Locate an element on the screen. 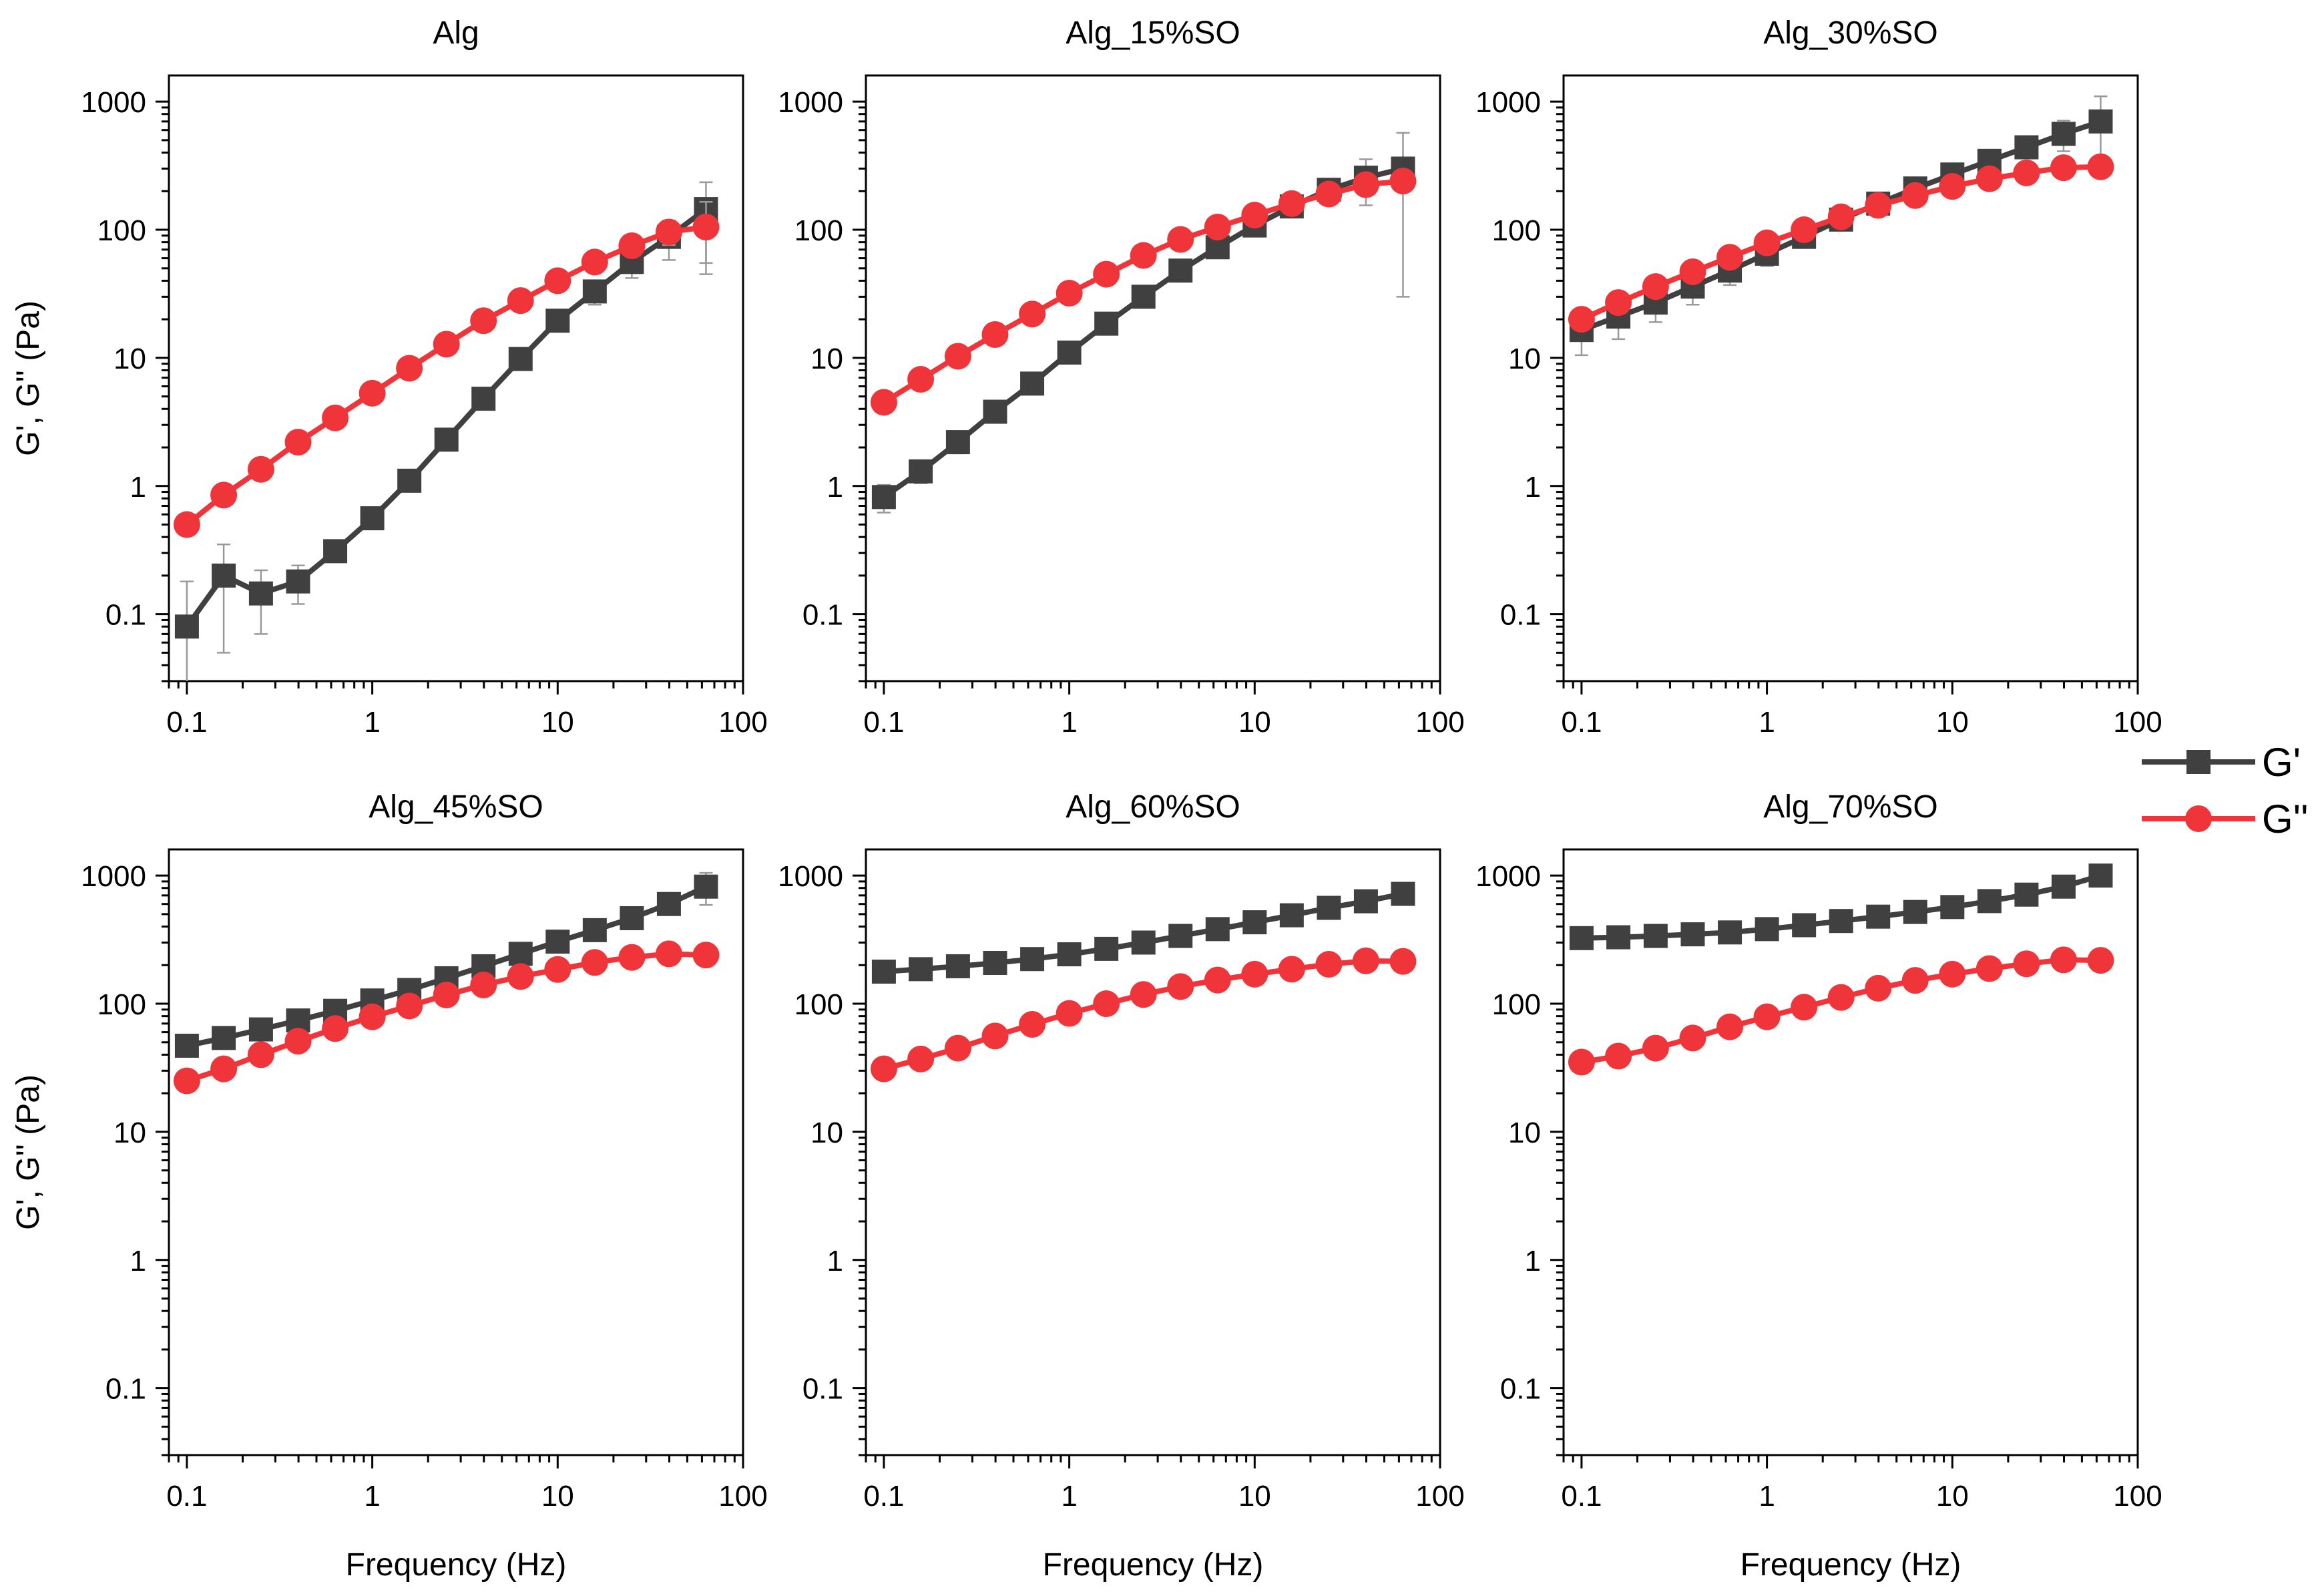  series-g-double-prime is located at coordinates (1841, 1011).